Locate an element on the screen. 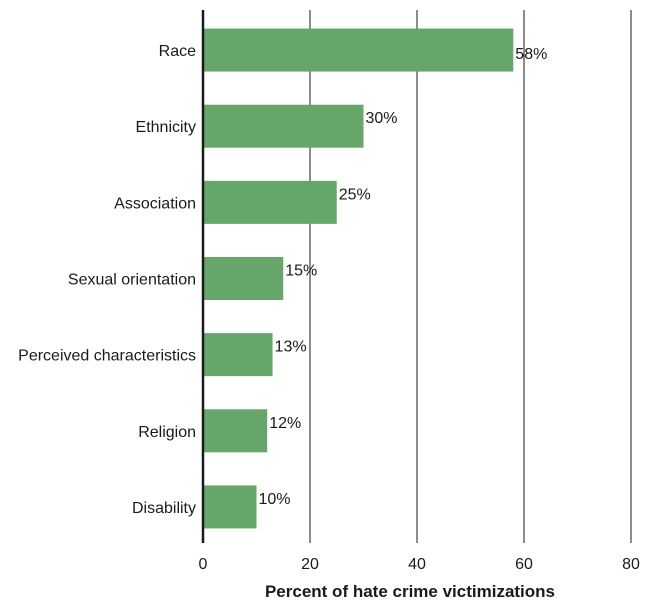 The image size is (647, 602). value-label: 58% is located at coordinates (531, 54).